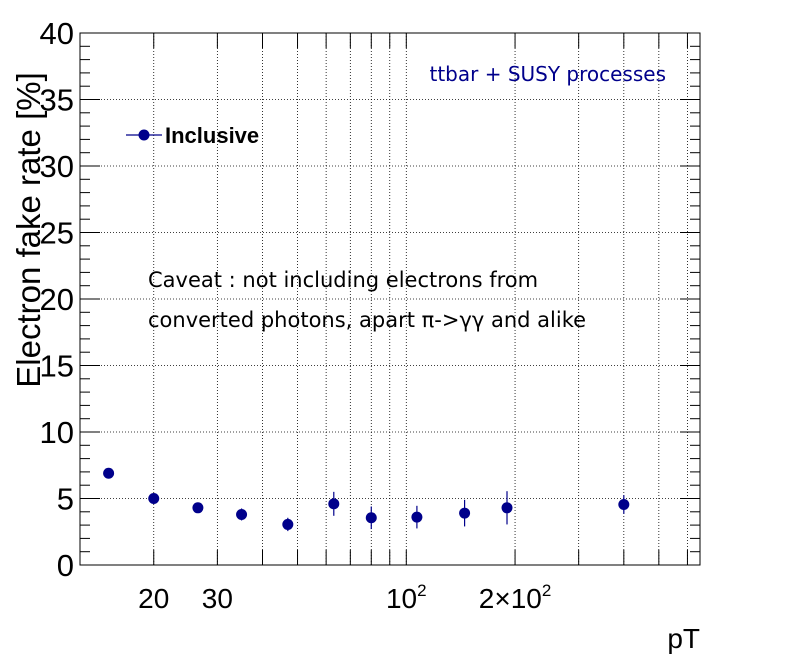 Image resolution: width=796 pixels, height=672 pixels. Describe the element at coordinates (57, 432) in the screenshot. I see `y-tick-label: 10` at that location.